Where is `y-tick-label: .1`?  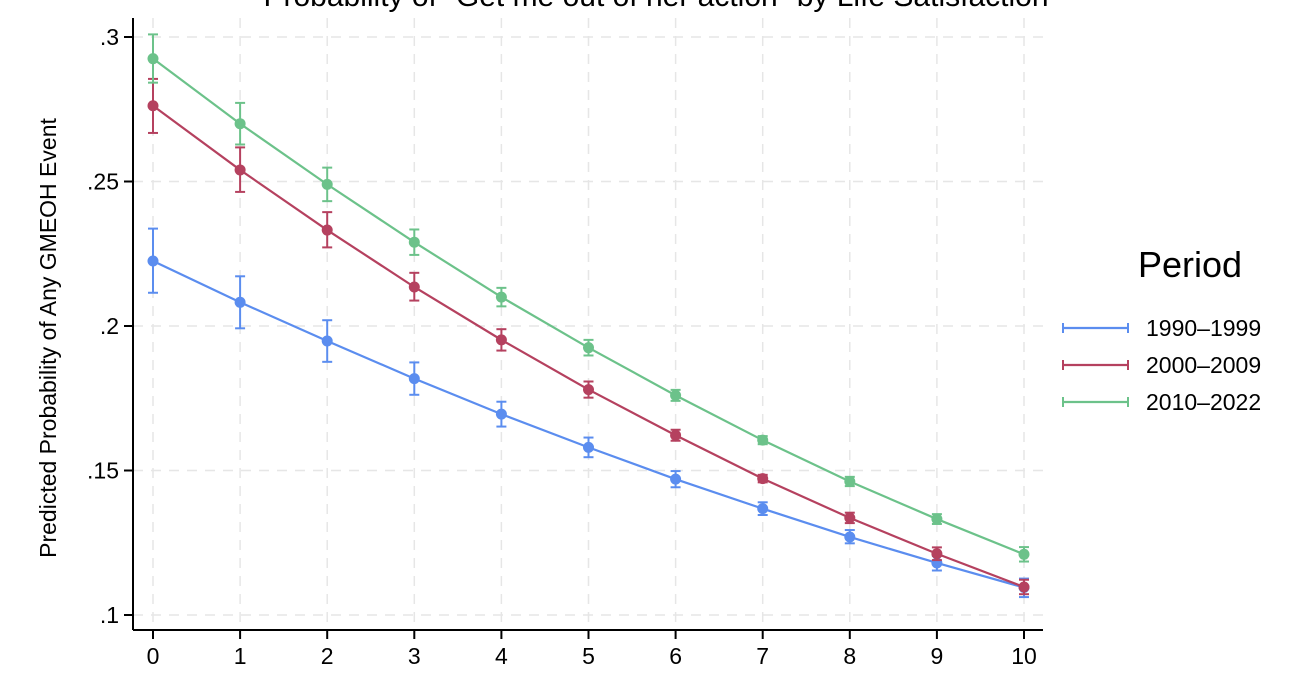
y-tick-label: .1 is located at coordinates (109, 615).